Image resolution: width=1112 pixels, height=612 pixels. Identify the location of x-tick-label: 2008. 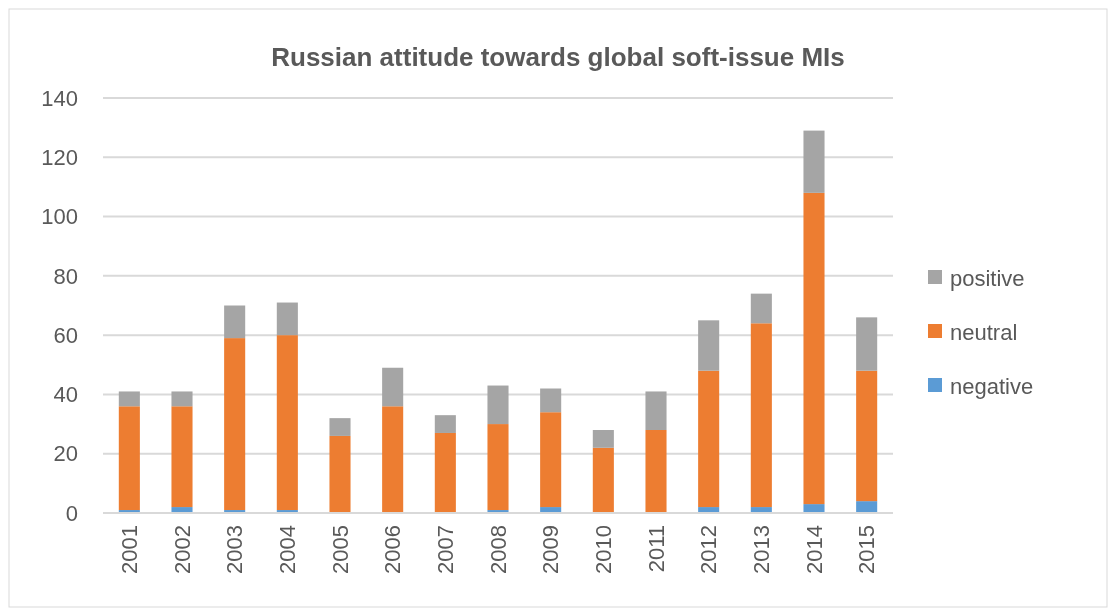
(498, 549).